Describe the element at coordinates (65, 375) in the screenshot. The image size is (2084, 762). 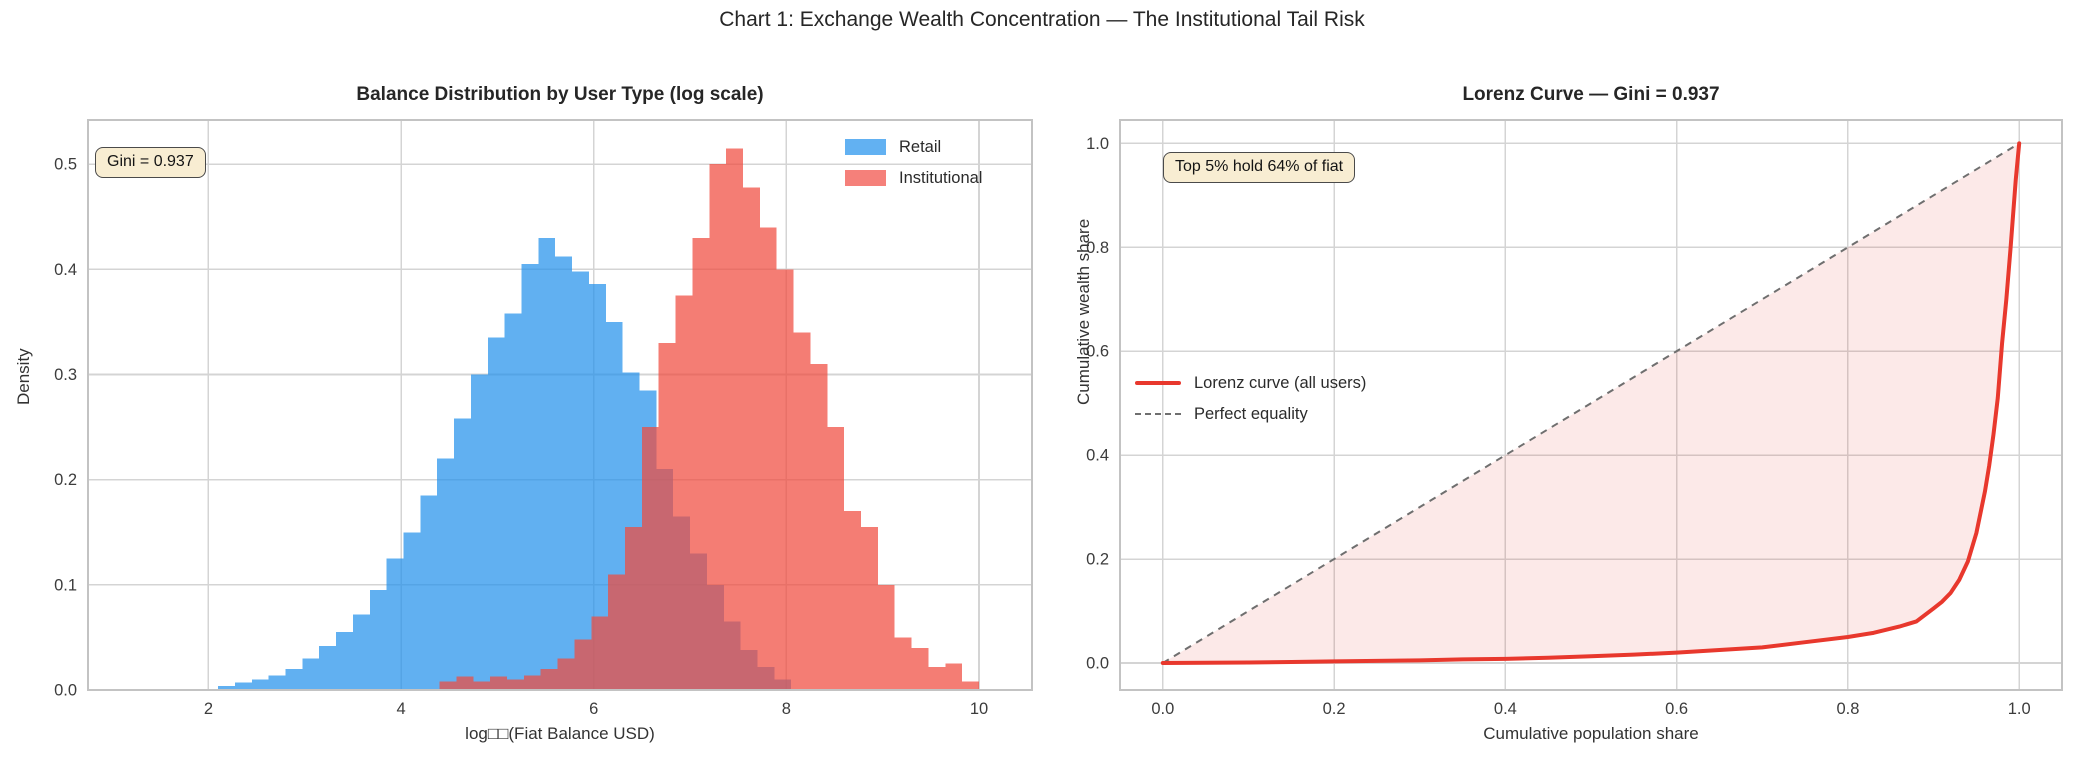
I see `y-tick-label: 0.3` at that location.